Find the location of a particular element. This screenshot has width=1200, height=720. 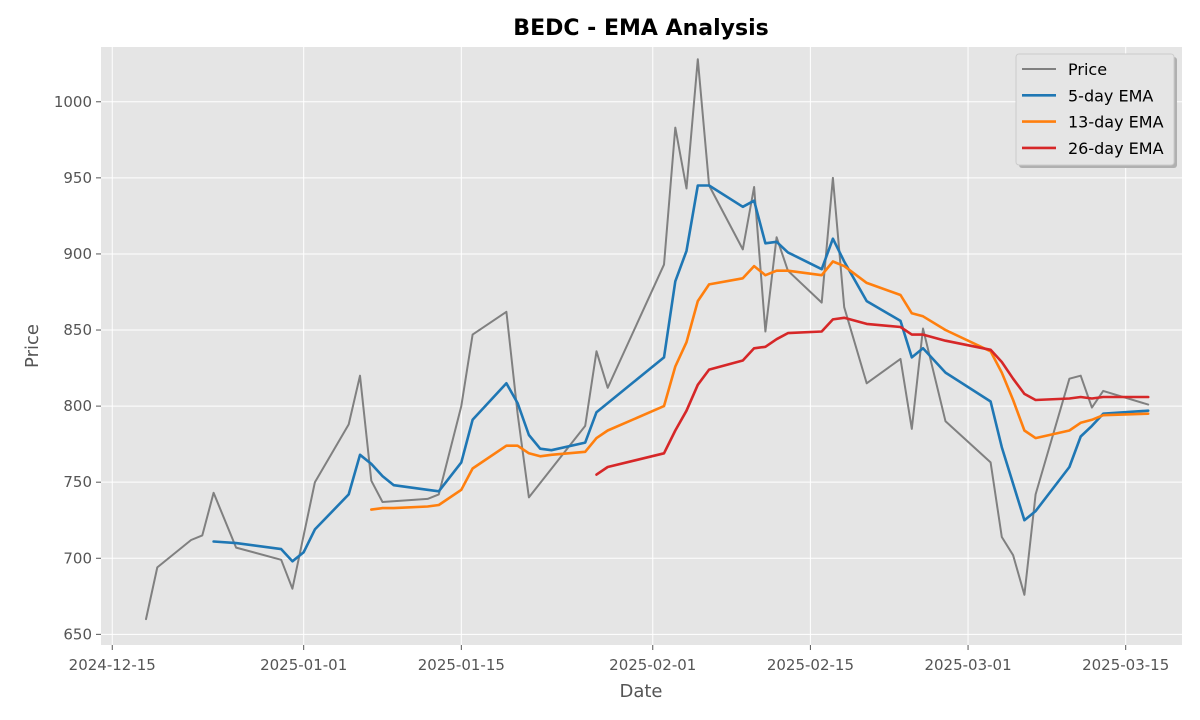

x-axis-label: Date is located at coordinates (640, 691).